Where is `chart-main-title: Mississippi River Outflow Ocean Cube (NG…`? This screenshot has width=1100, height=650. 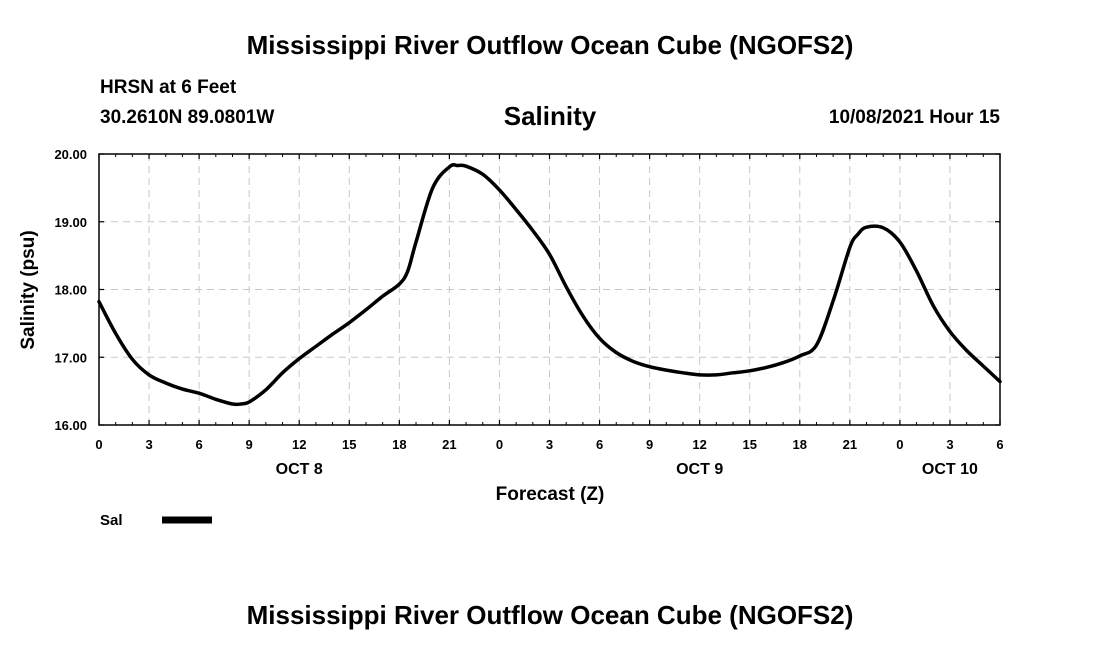 chart-main-title: Mississippi River Outflow Ocean Cube (NG… is located at coordinates (550, 45).